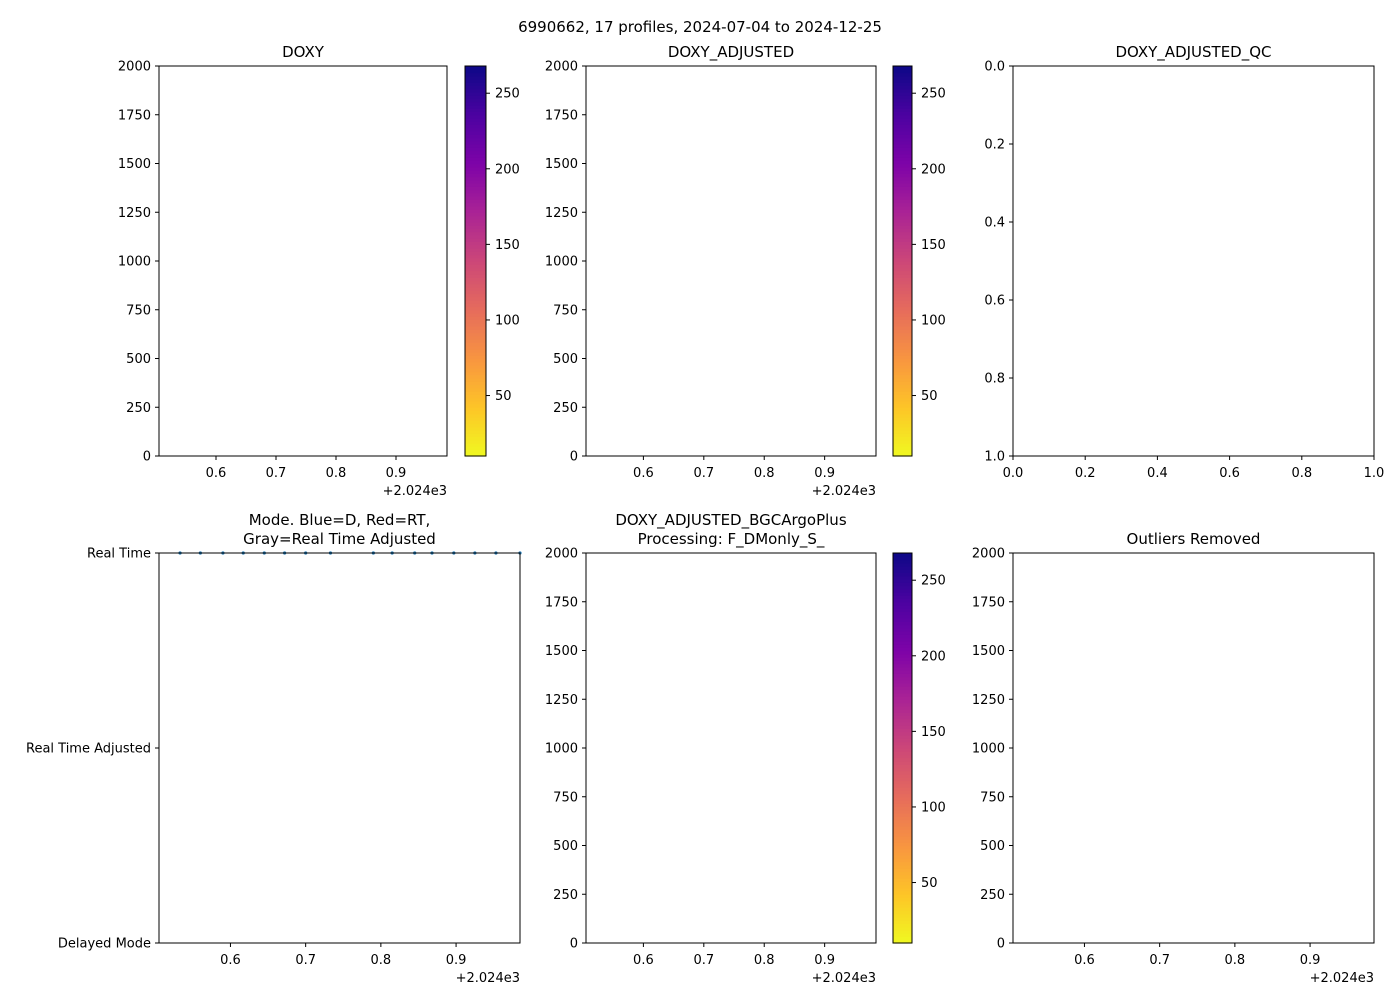  I want to click on colorbar: 50 100 150 200 250, so click(492, 261).